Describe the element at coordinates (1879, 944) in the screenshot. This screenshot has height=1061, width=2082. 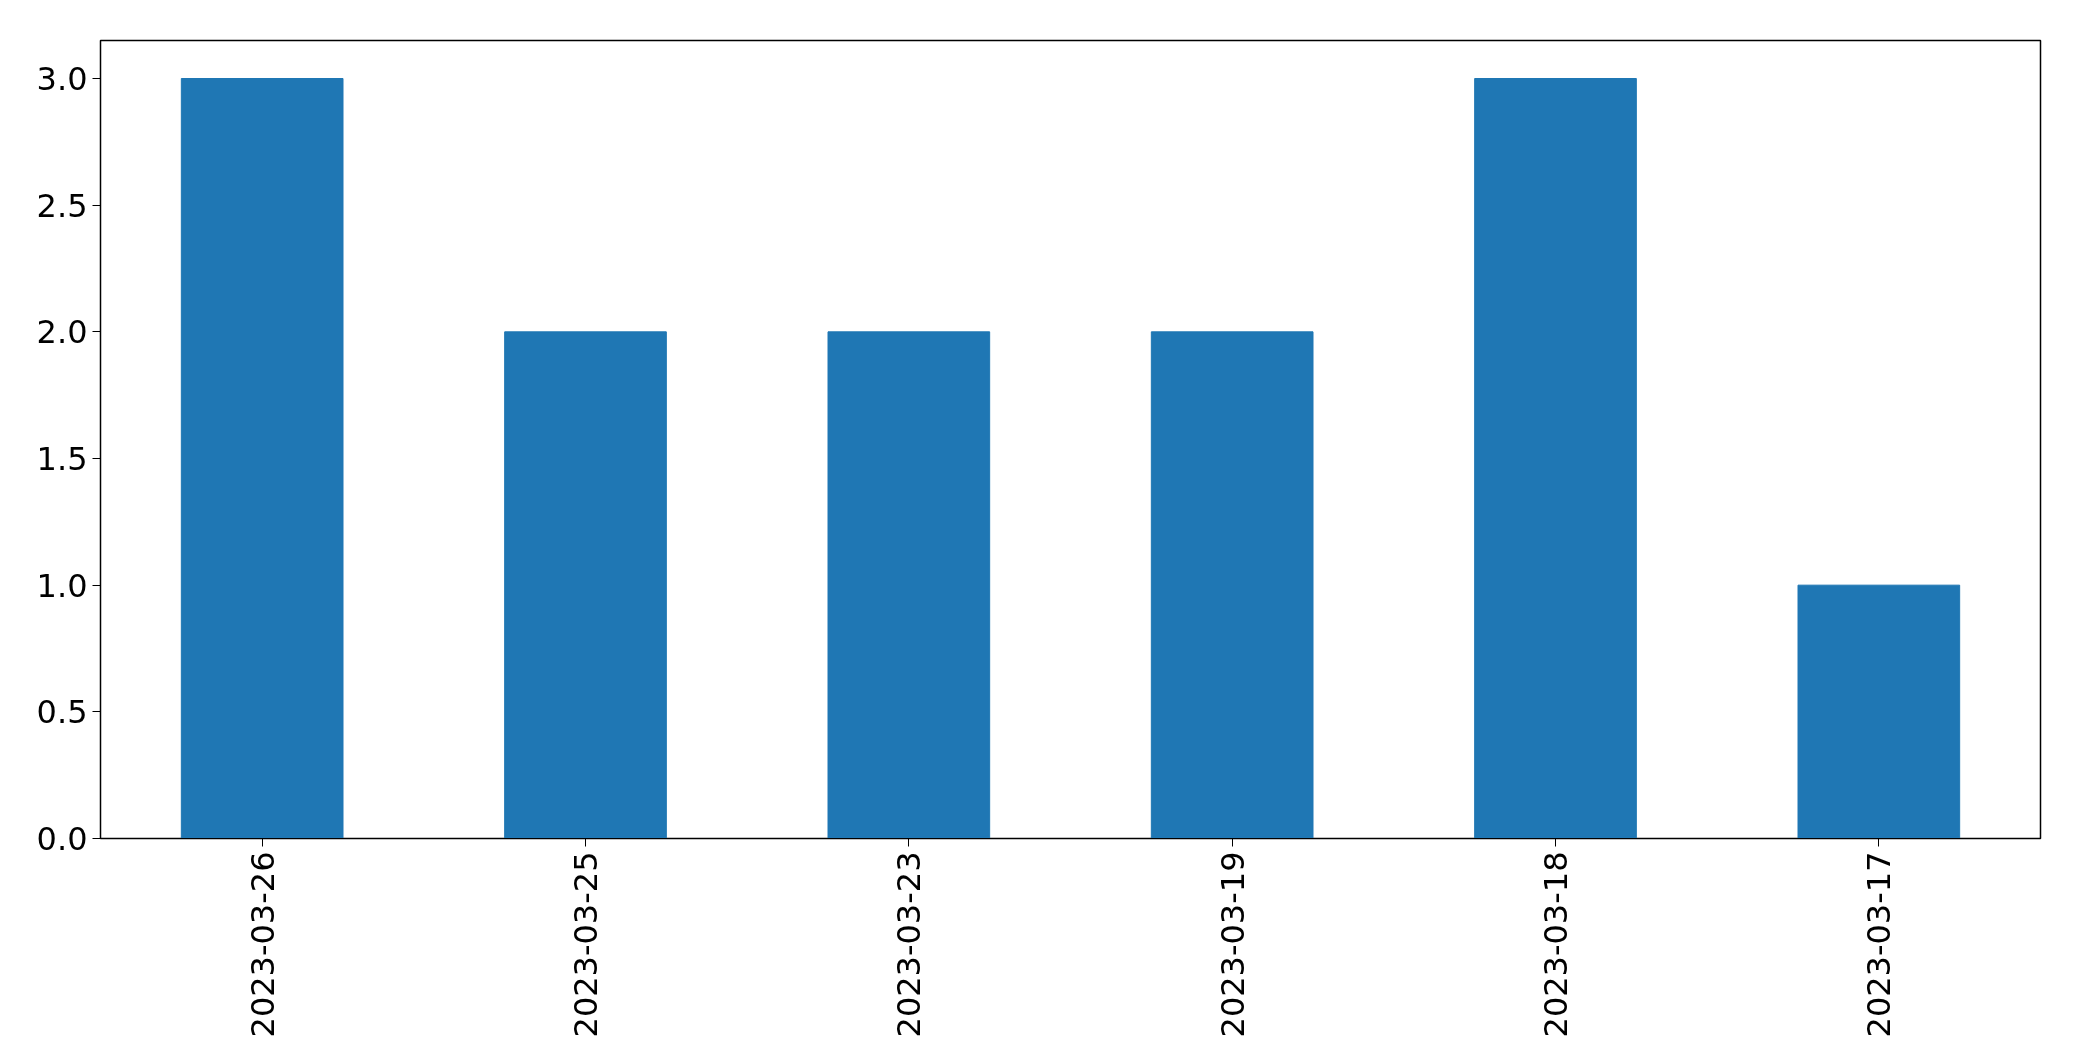
I see `x-tick-label: 2023-03-17` at that location.